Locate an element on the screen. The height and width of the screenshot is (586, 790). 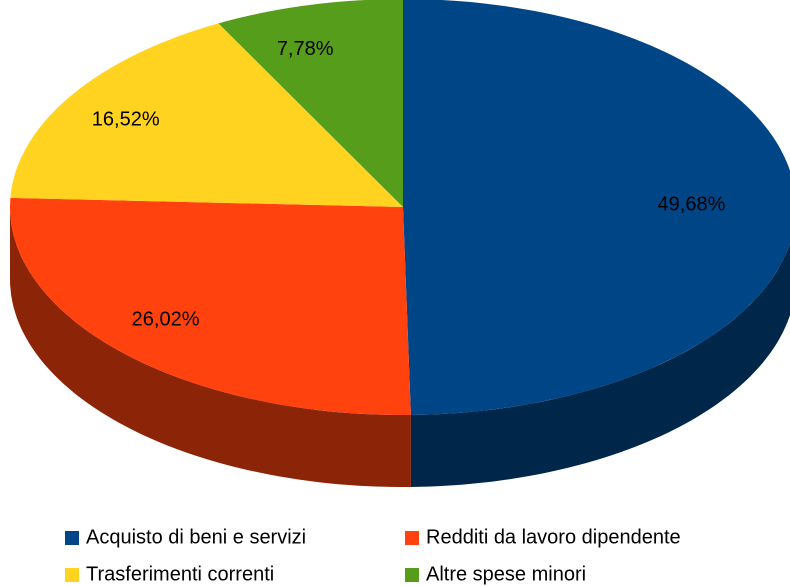
slice is located at coordinates (310, 103).